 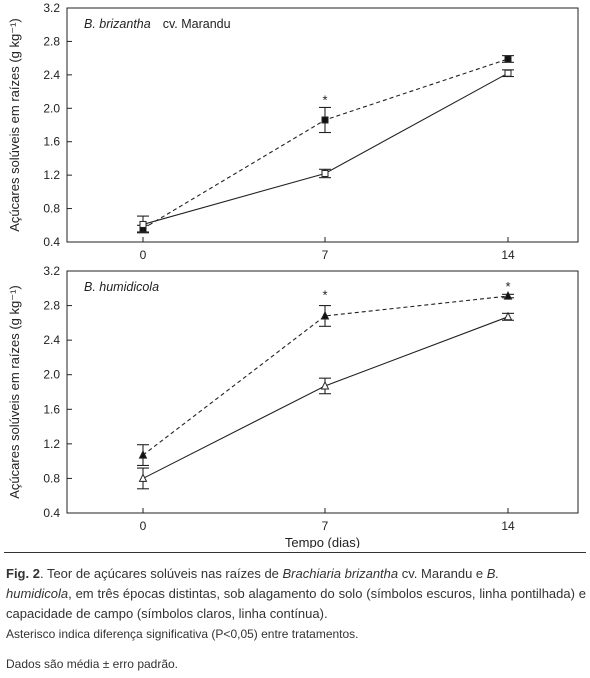 I want to click on caption-separator, so click(x=295, y=552).